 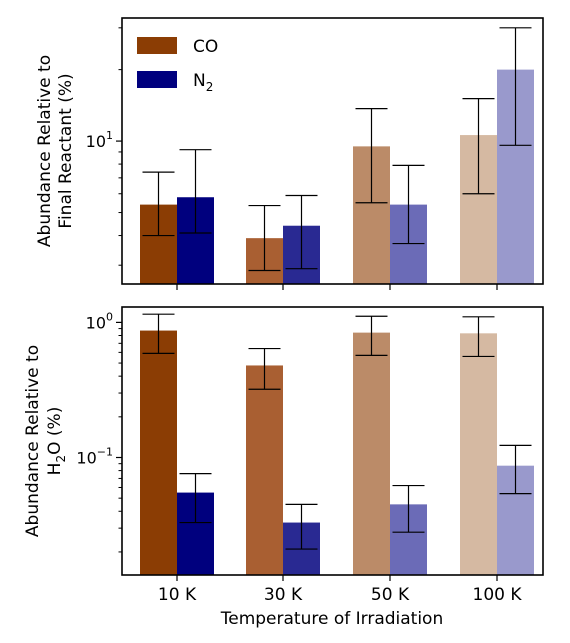 What do you see at coordinates (99, 321) in the screenshot?
I see `y-tick-label: 10⁰` at bounding box center [99, 321].